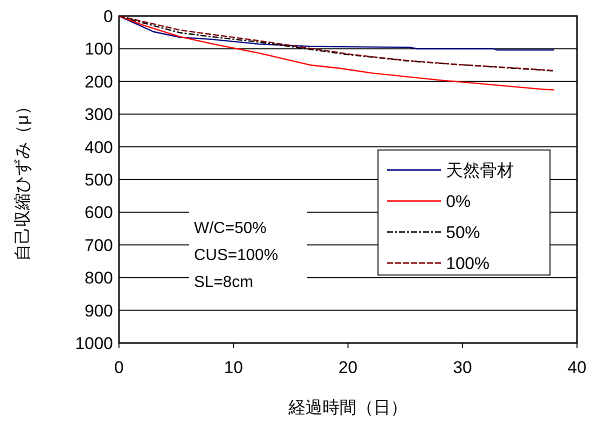 The width and height of the screenshot is (594, 421). I want to click on annotation: SL=8cm, so click(224, 282).